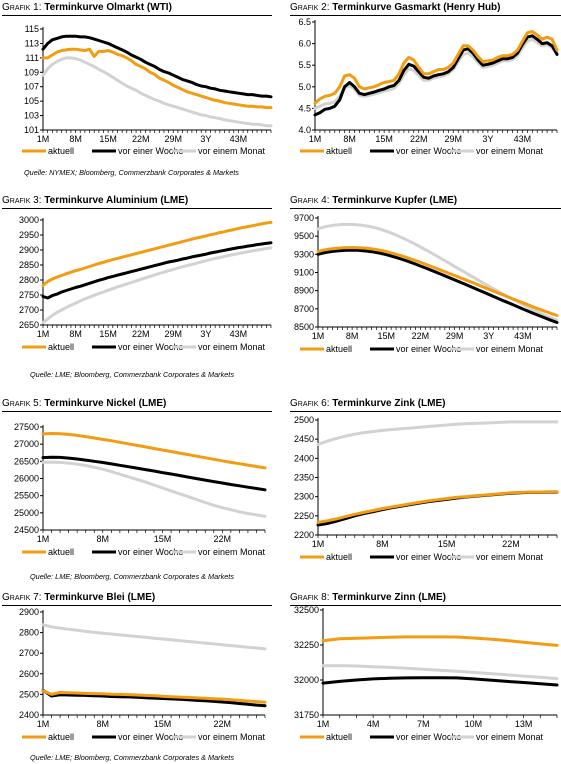  What do you see at coordinates (29, 220) in the screenshot?
I see `y-tick-label: 3000` at bounding box center [29, 220].